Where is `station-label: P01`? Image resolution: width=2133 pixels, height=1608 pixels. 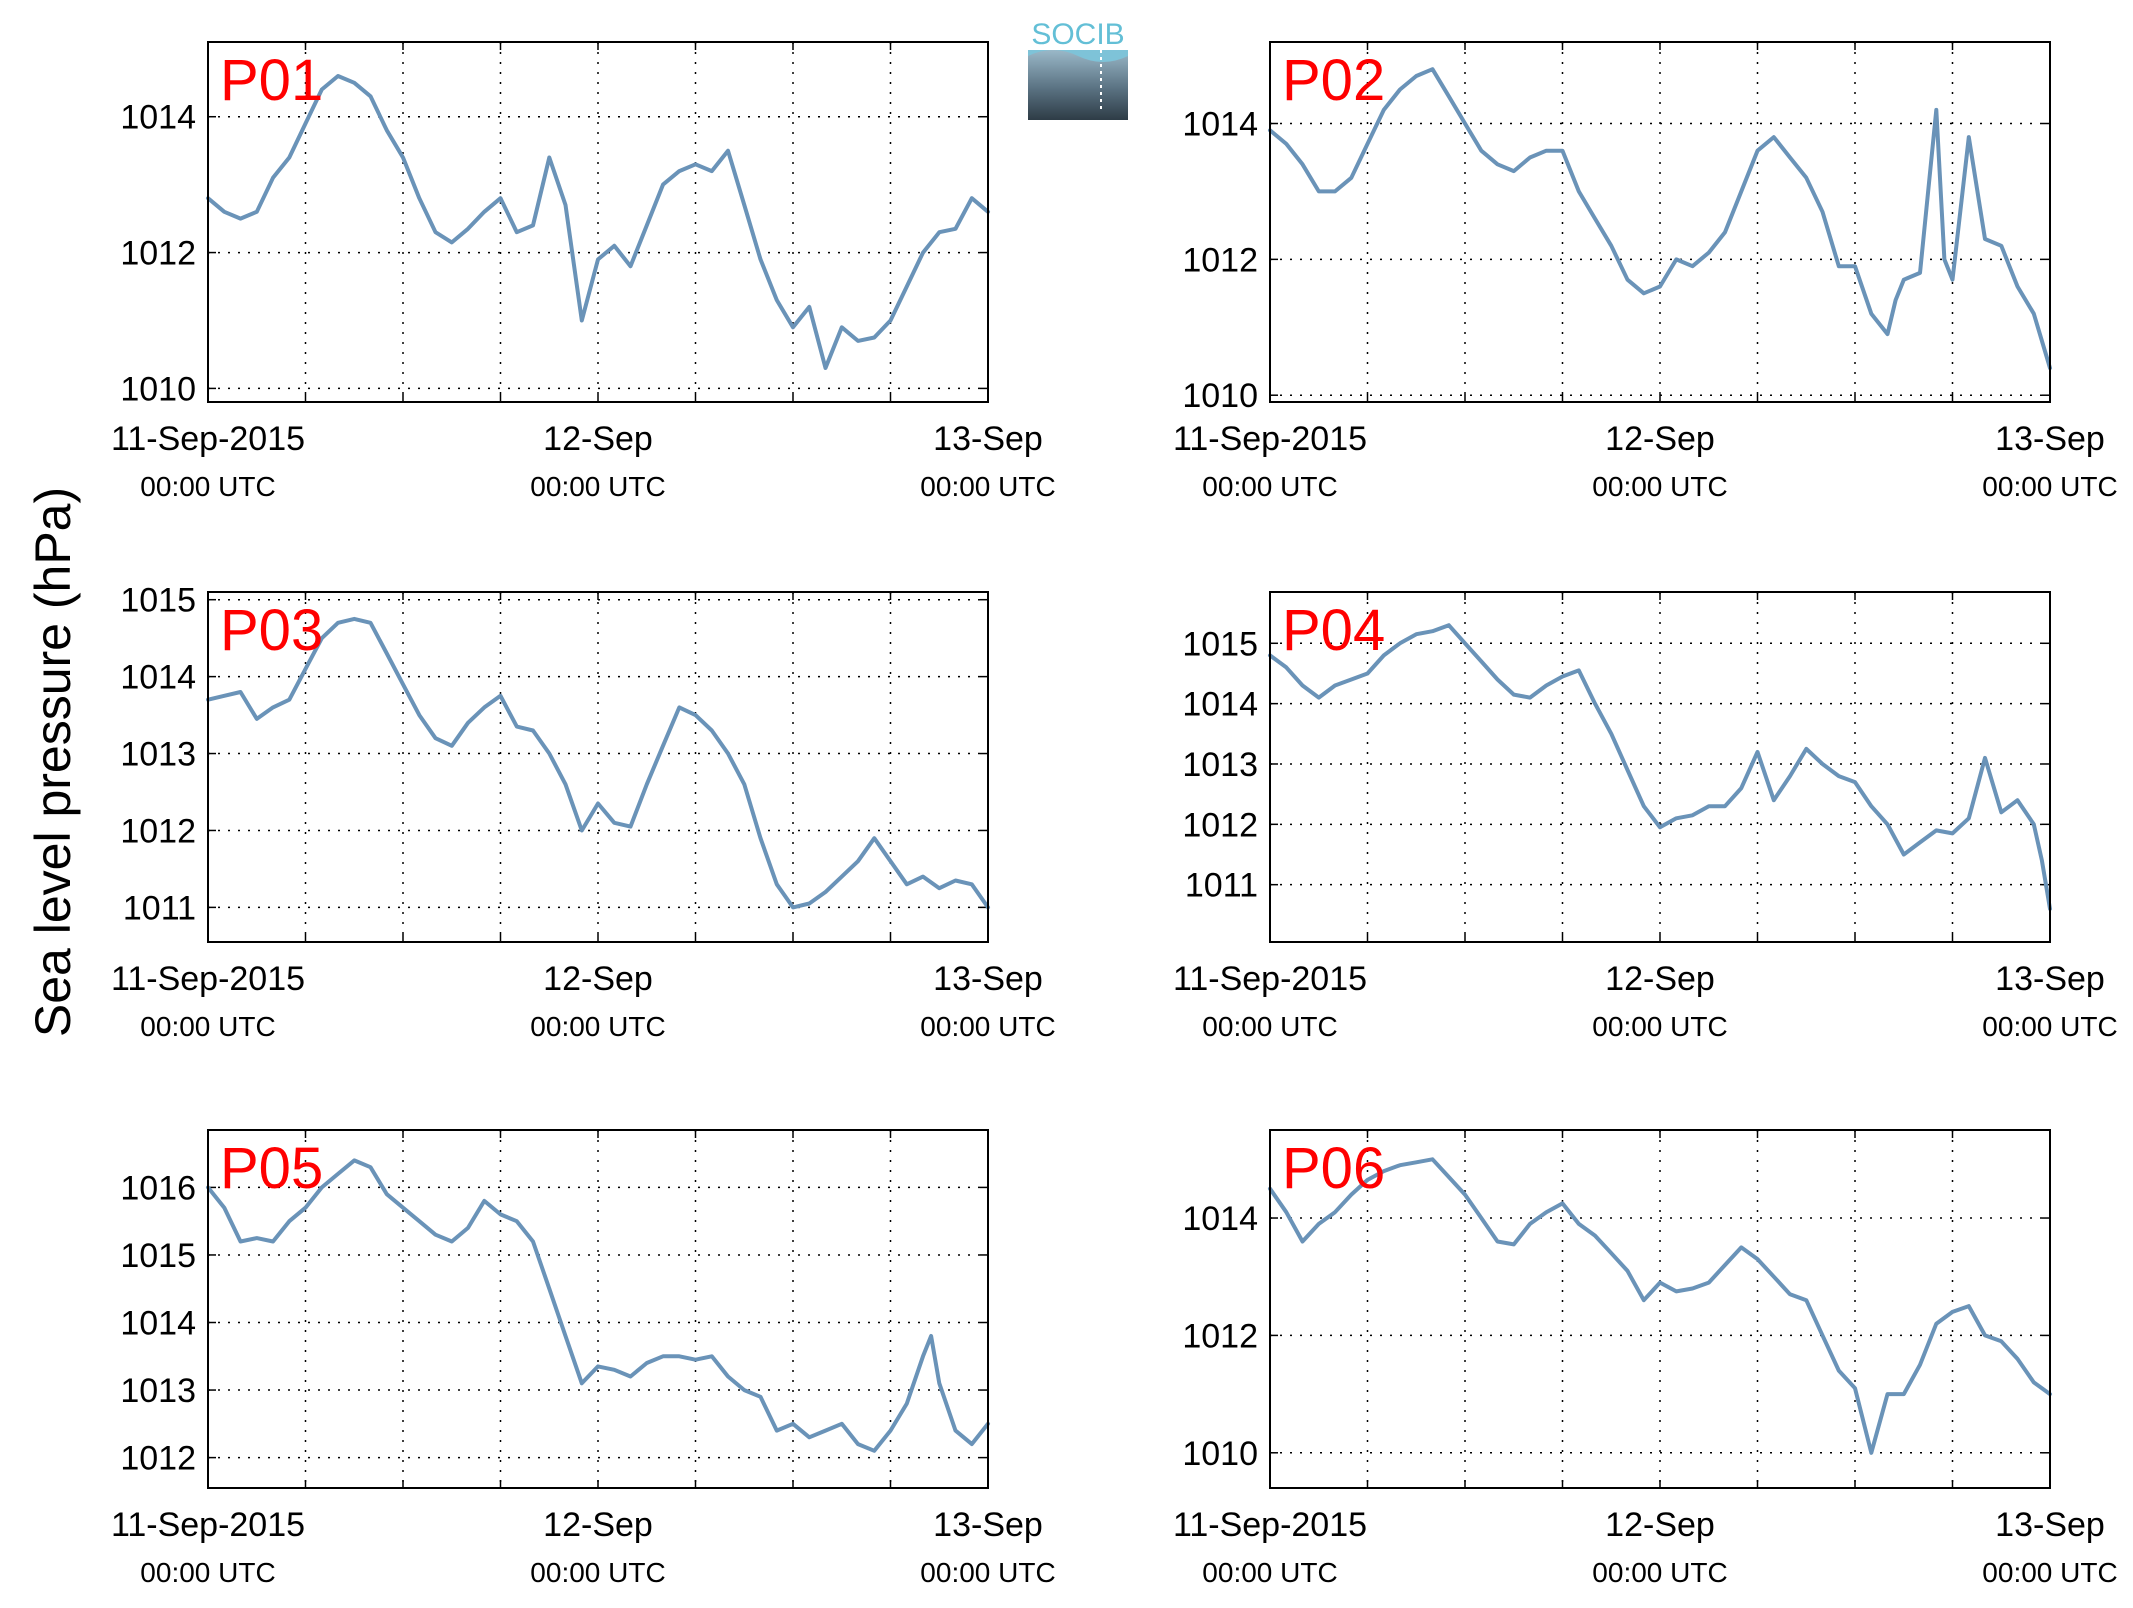
station-label: P01 is located at coordinates (271, 80).